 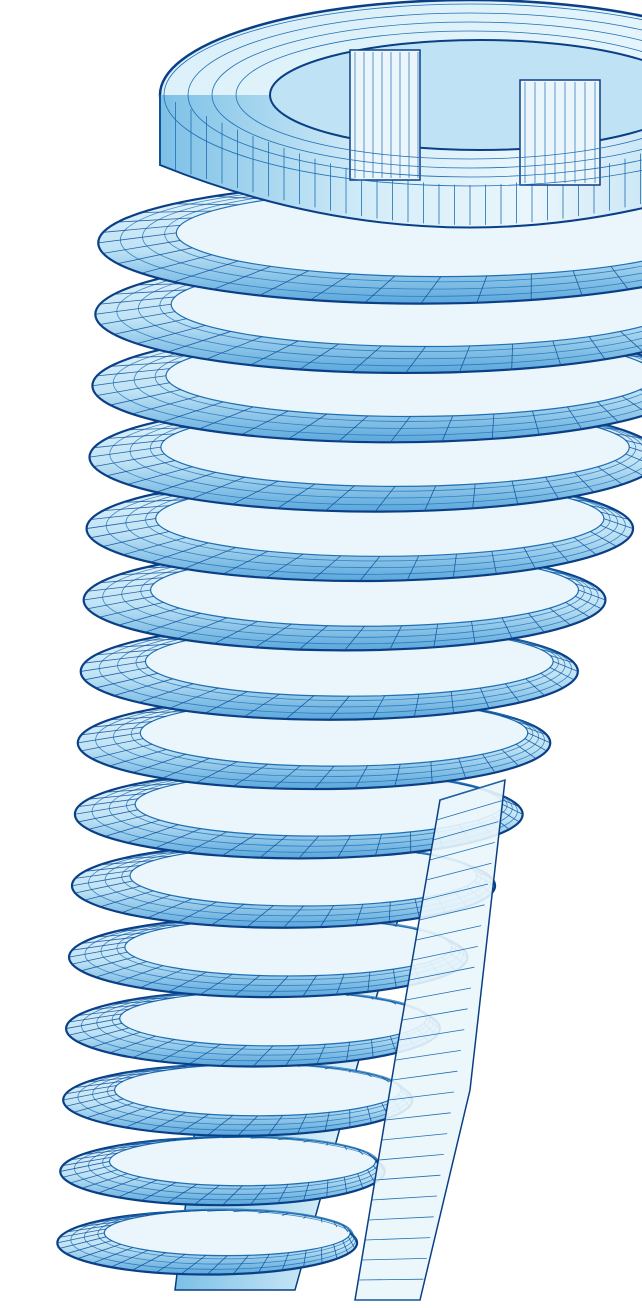 I want to click on implant-collar, so click(x=400, y=114).